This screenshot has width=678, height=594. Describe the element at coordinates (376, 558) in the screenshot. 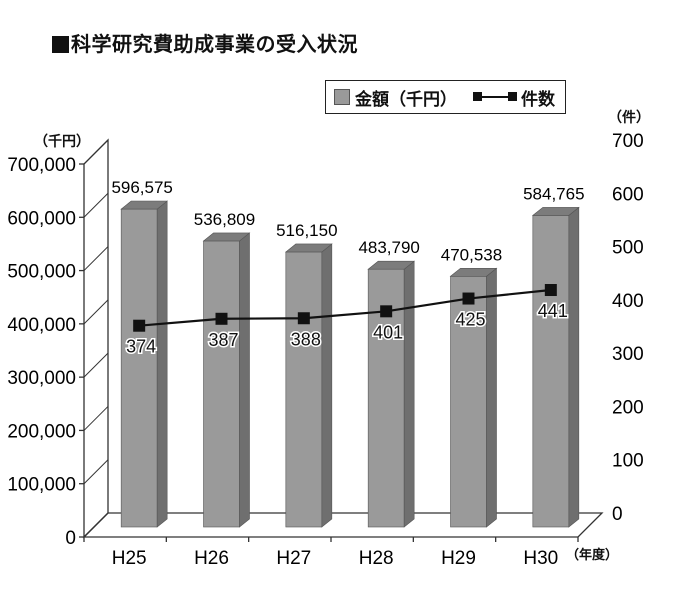

I see `x-tick-label: H28` at that location.